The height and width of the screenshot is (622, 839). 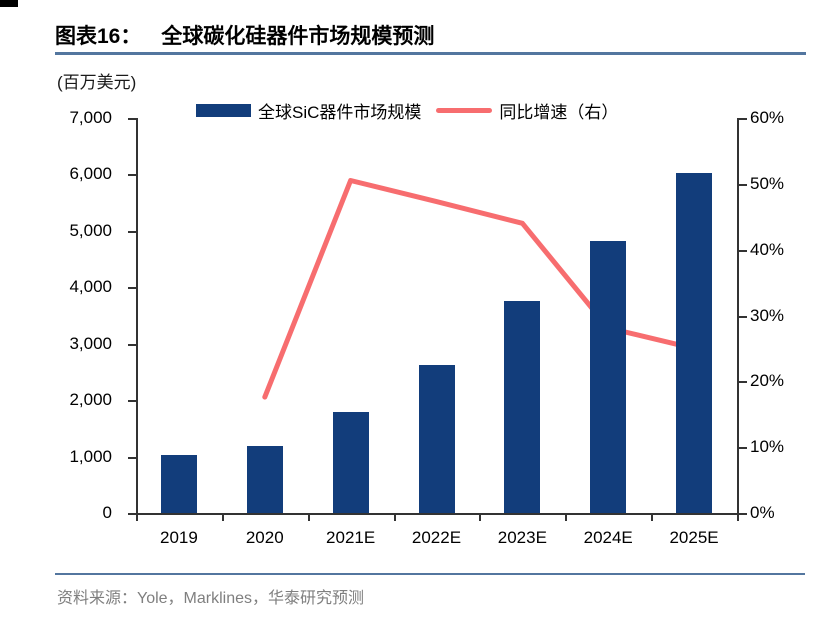 I want to click on bar-2021E, so click(x=350, y=462).